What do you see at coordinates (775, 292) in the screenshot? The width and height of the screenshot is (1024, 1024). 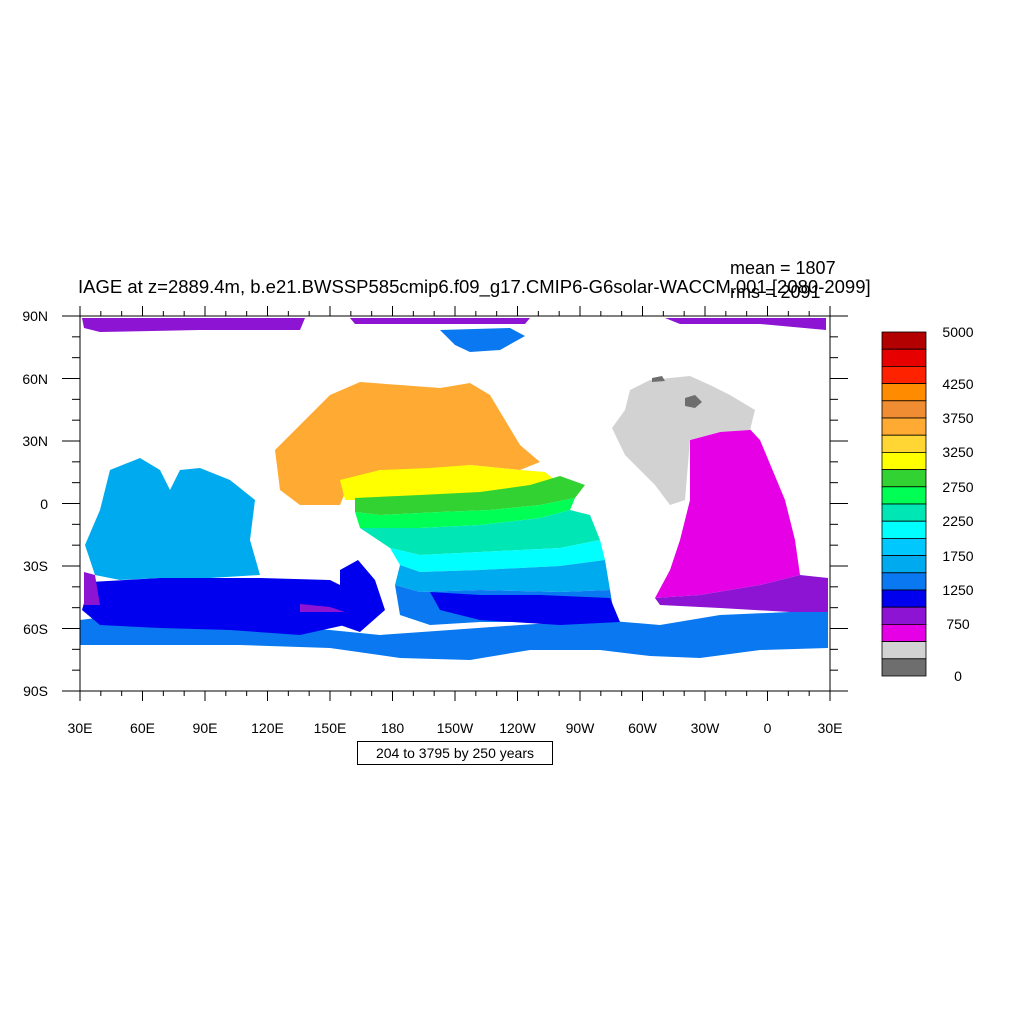 I see `rms-stat: rms = 2091` at bounding box center [775, 292].